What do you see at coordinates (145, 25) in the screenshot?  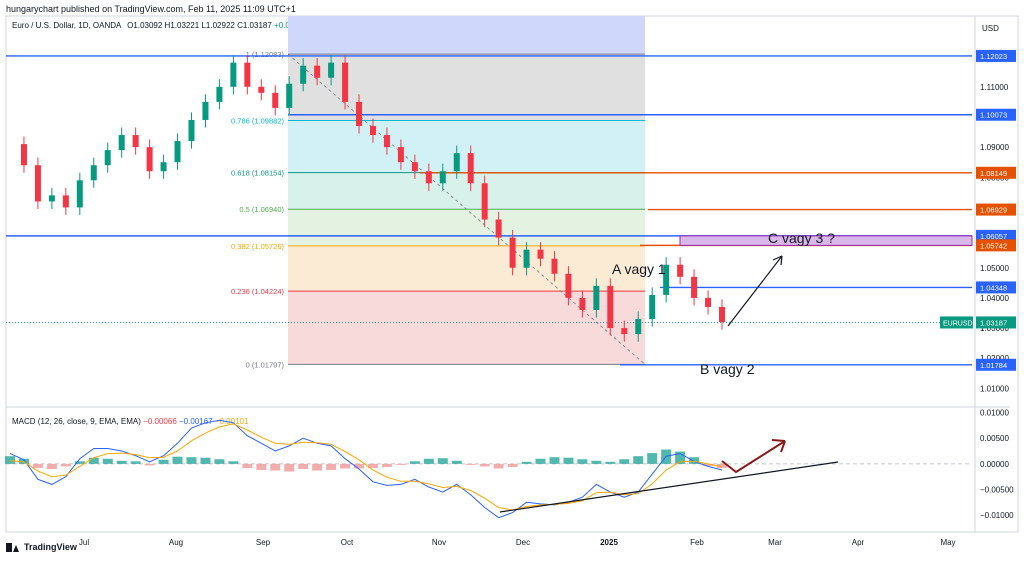 I see `open-value: O1.03092` at bounding box center [145, 25].